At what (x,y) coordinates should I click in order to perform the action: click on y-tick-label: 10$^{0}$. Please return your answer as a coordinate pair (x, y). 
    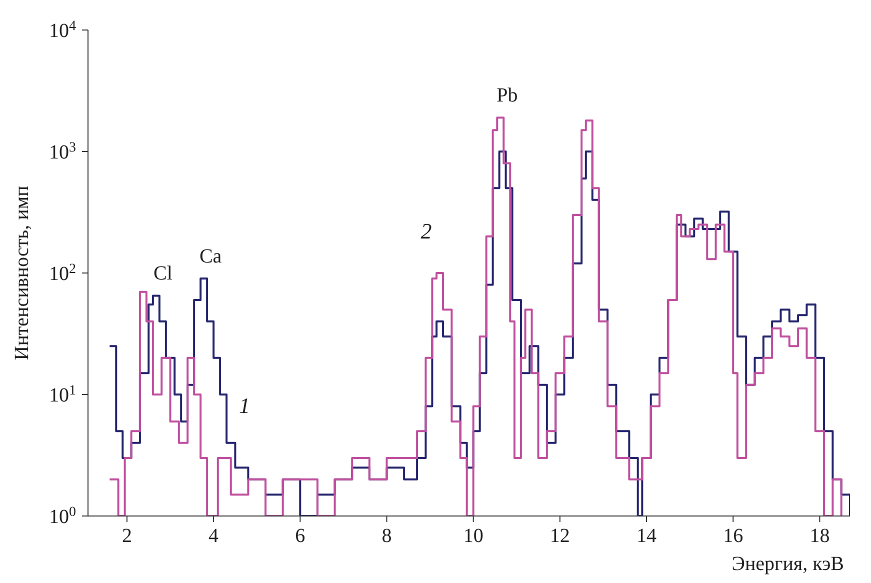
    Looking at the image, I should click on (62, 516).